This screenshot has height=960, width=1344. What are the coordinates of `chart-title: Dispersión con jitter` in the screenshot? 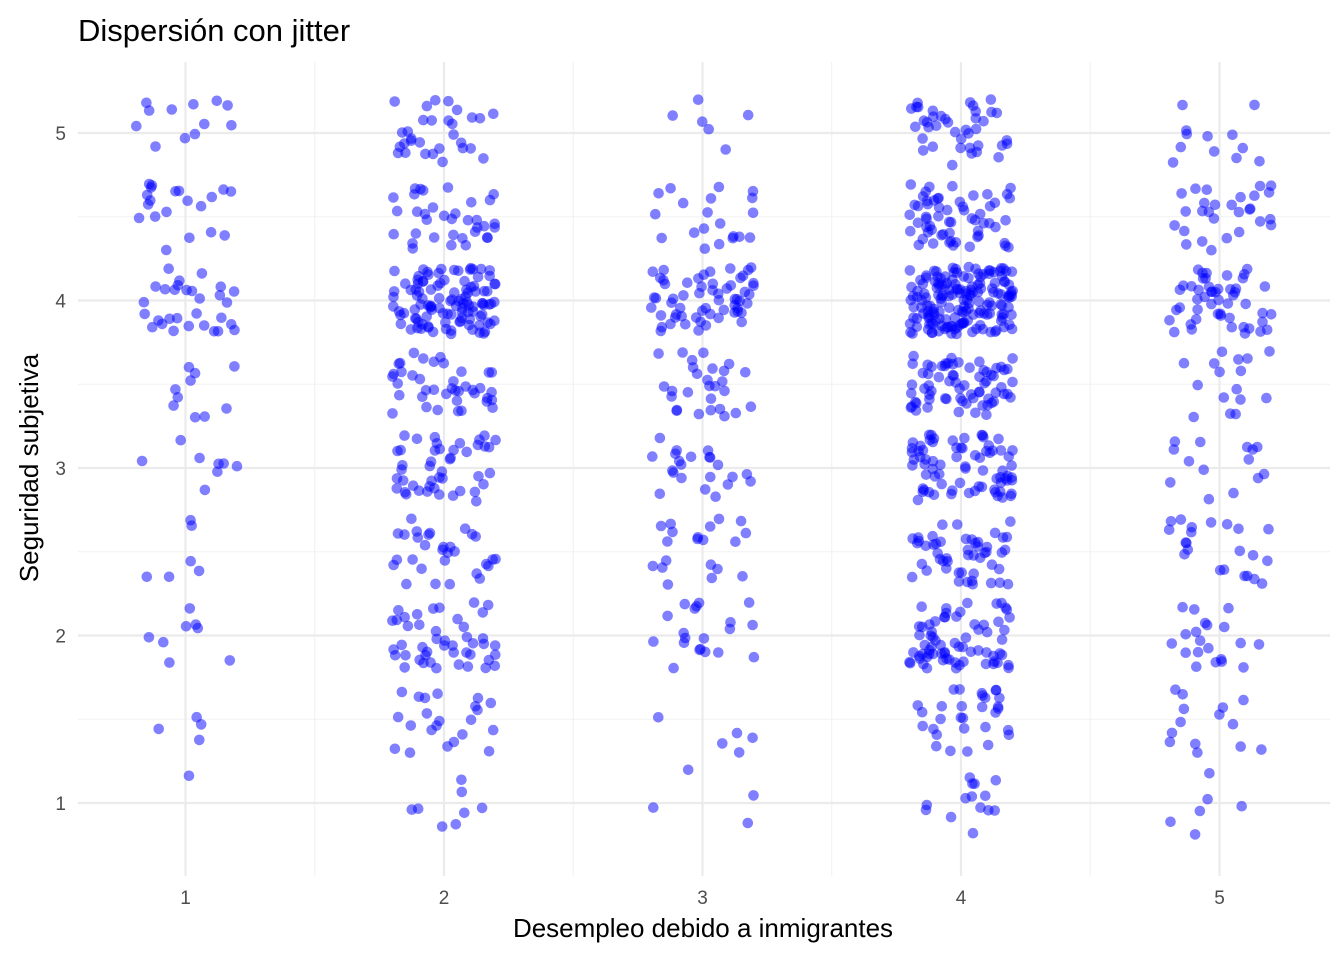 It's located at (214, 30).